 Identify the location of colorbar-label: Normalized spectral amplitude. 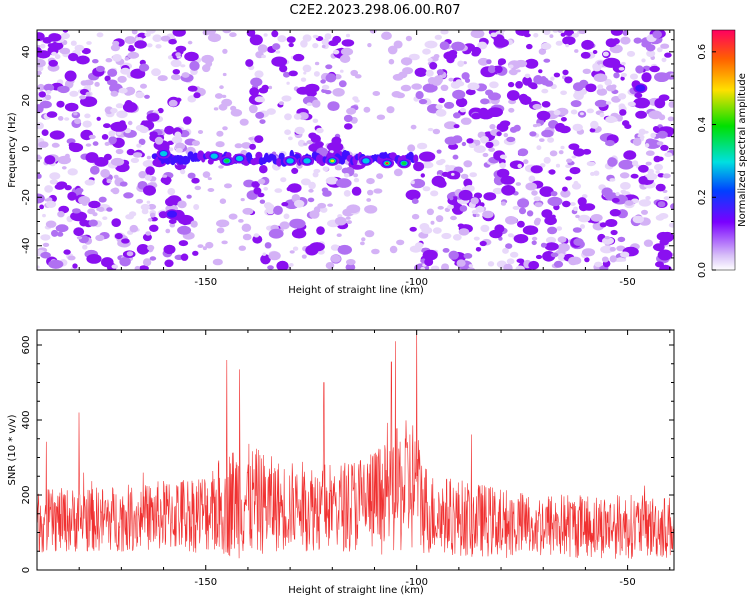
(742, 150).